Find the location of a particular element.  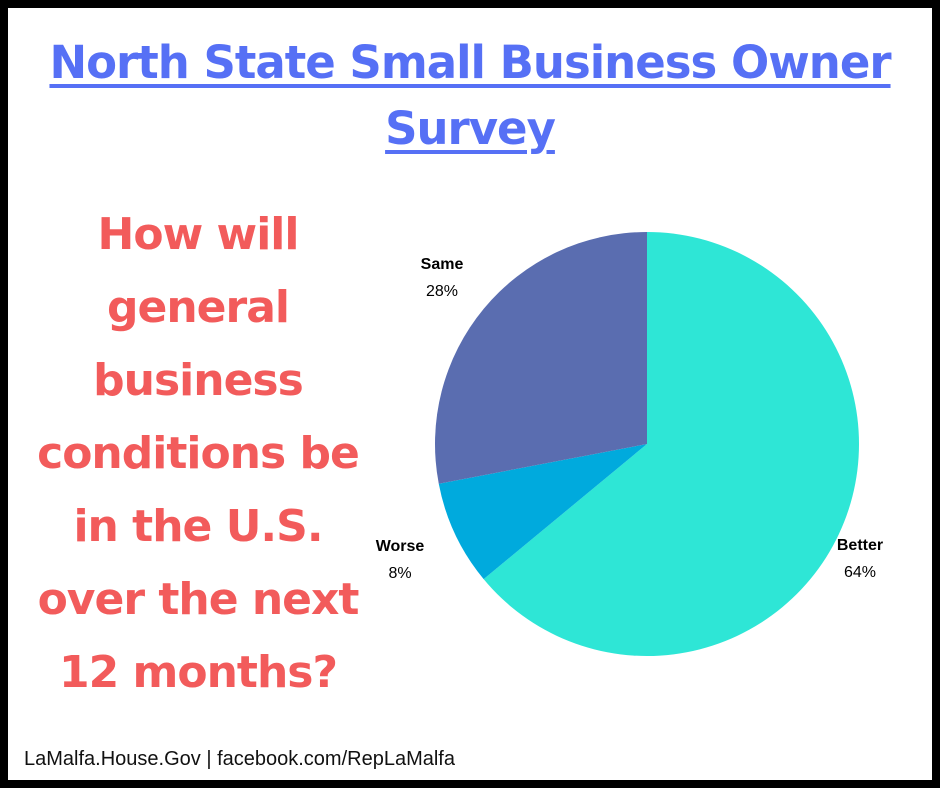

pie-slice-worse is located at coordinates (542, 512).